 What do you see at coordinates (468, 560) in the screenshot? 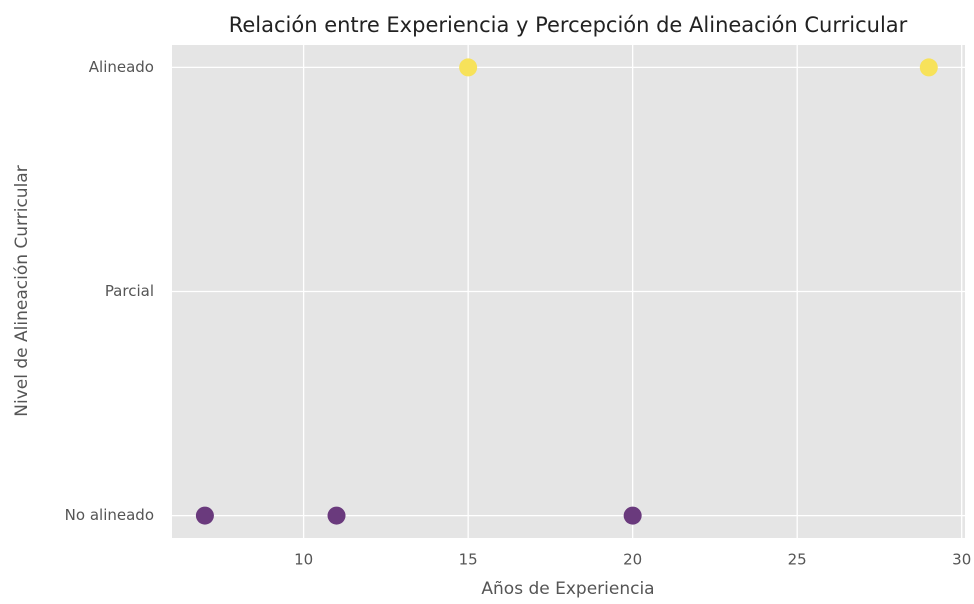
I see `x-tick-label: 15` at bounding box center [468, 560].